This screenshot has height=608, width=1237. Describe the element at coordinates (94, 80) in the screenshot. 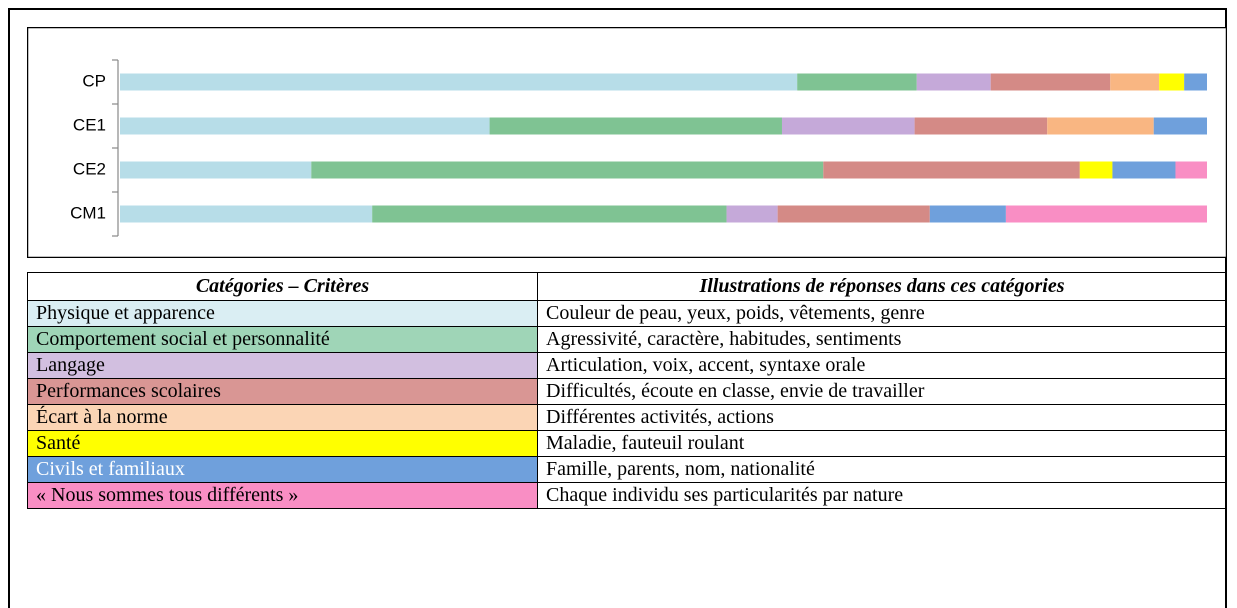

I see `y-tick-label: CP` at that location.